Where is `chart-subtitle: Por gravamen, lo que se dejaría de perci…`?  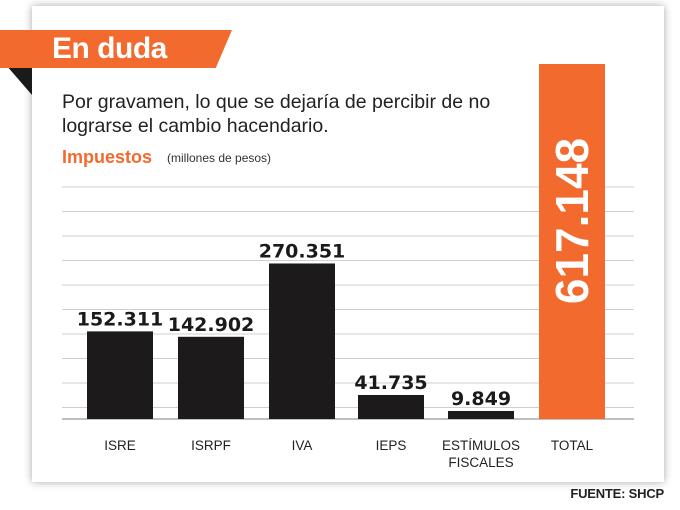 chart-subtitle: Por gravamen, lo que se dejaría de perci… is located at coordinates (276, 114).